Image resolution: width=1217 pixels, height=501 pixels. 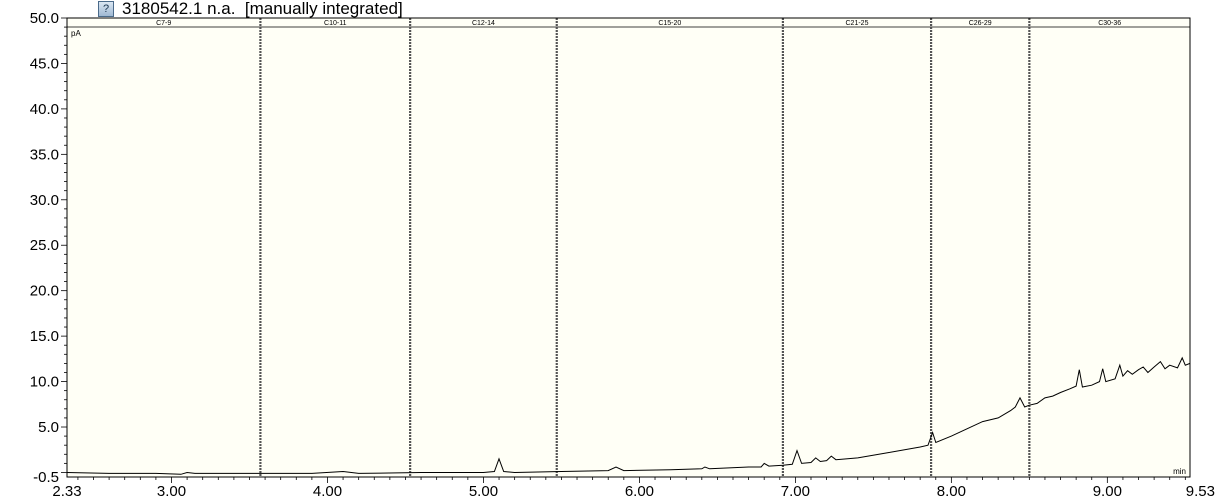 What do you see at coordinates (980, 23) in the screenshot?
I see `region-label: C26-29` at bounding box center [980, 23].